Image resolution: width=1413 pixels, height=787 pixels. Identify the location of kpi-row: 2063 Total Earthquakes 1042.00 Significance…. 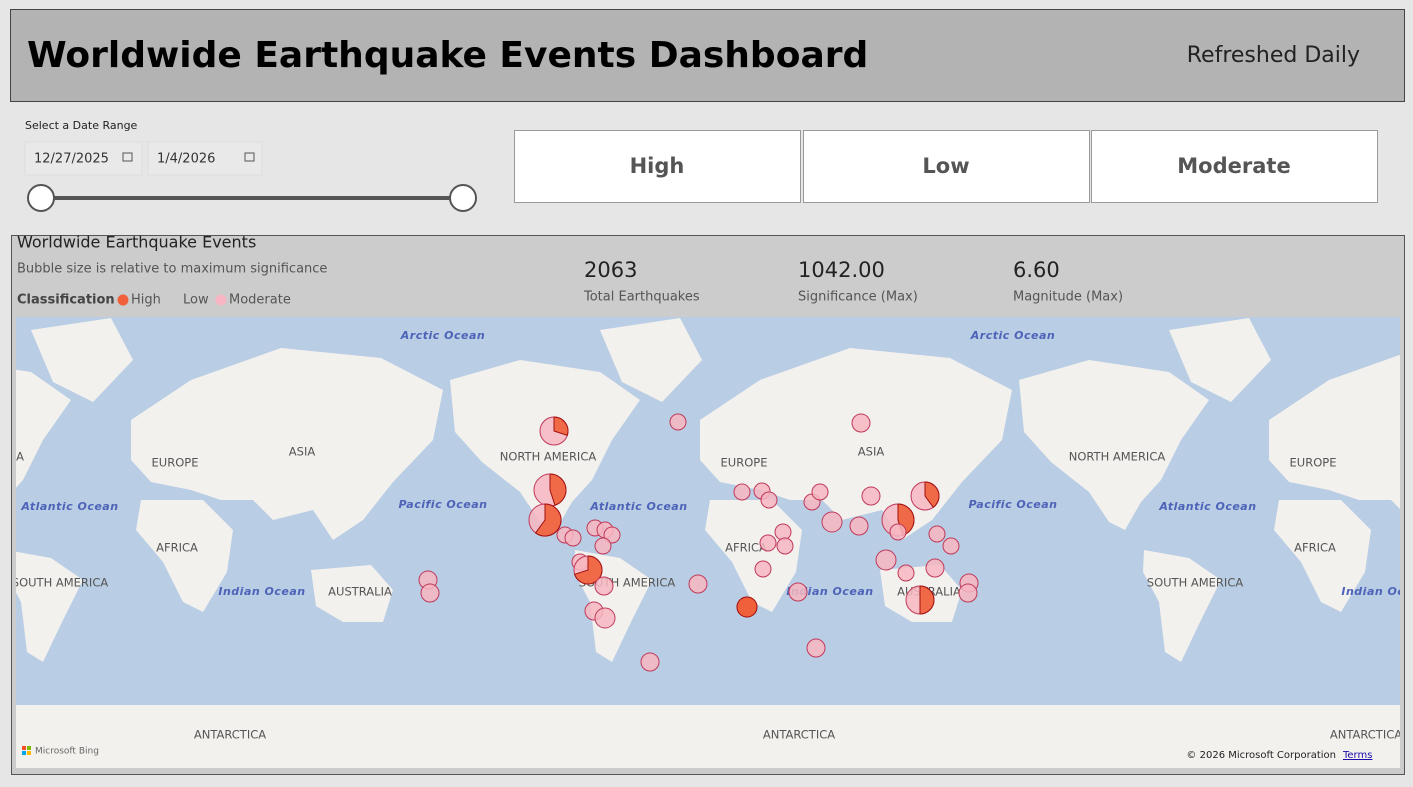
(853, 281).